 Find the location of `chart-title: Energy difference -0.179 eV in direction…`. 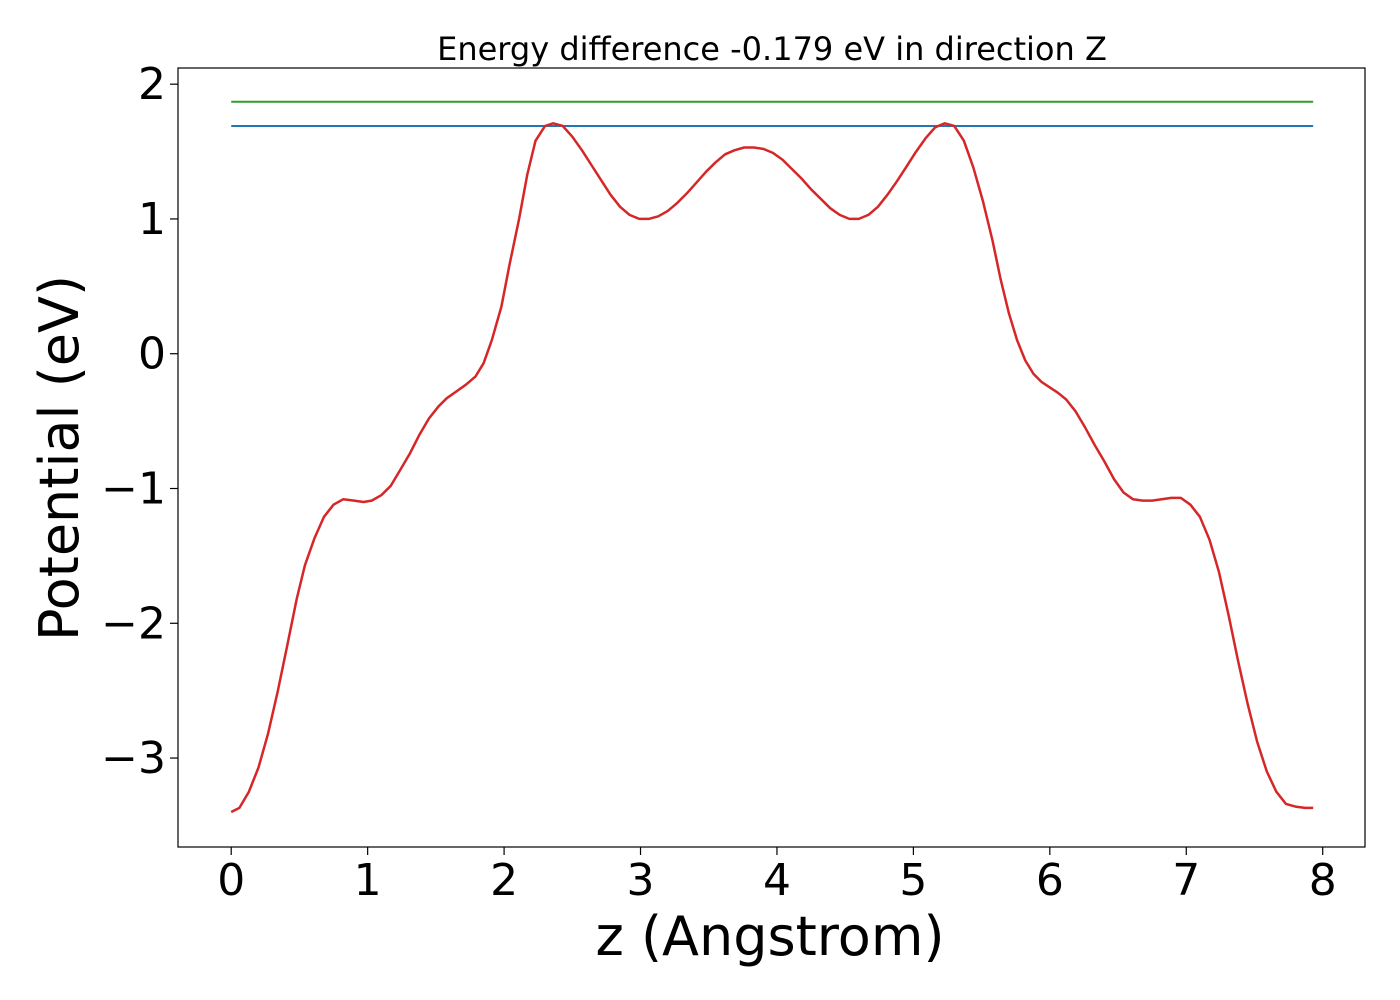

chart-title: Energy difference -0.179 eV in direction… is located at coordinates (772, 49).